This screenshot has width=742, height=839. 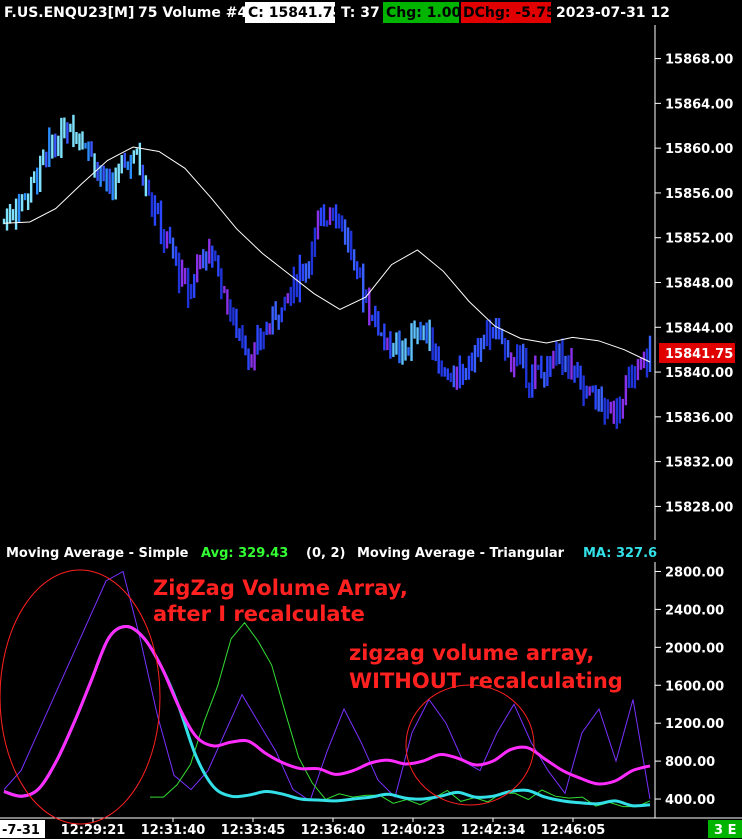 What do you see at coordinates (259, 614) in the screenshot?
I see `annotation-after-line2: after I recalculate` at bounding box center [259, 614].